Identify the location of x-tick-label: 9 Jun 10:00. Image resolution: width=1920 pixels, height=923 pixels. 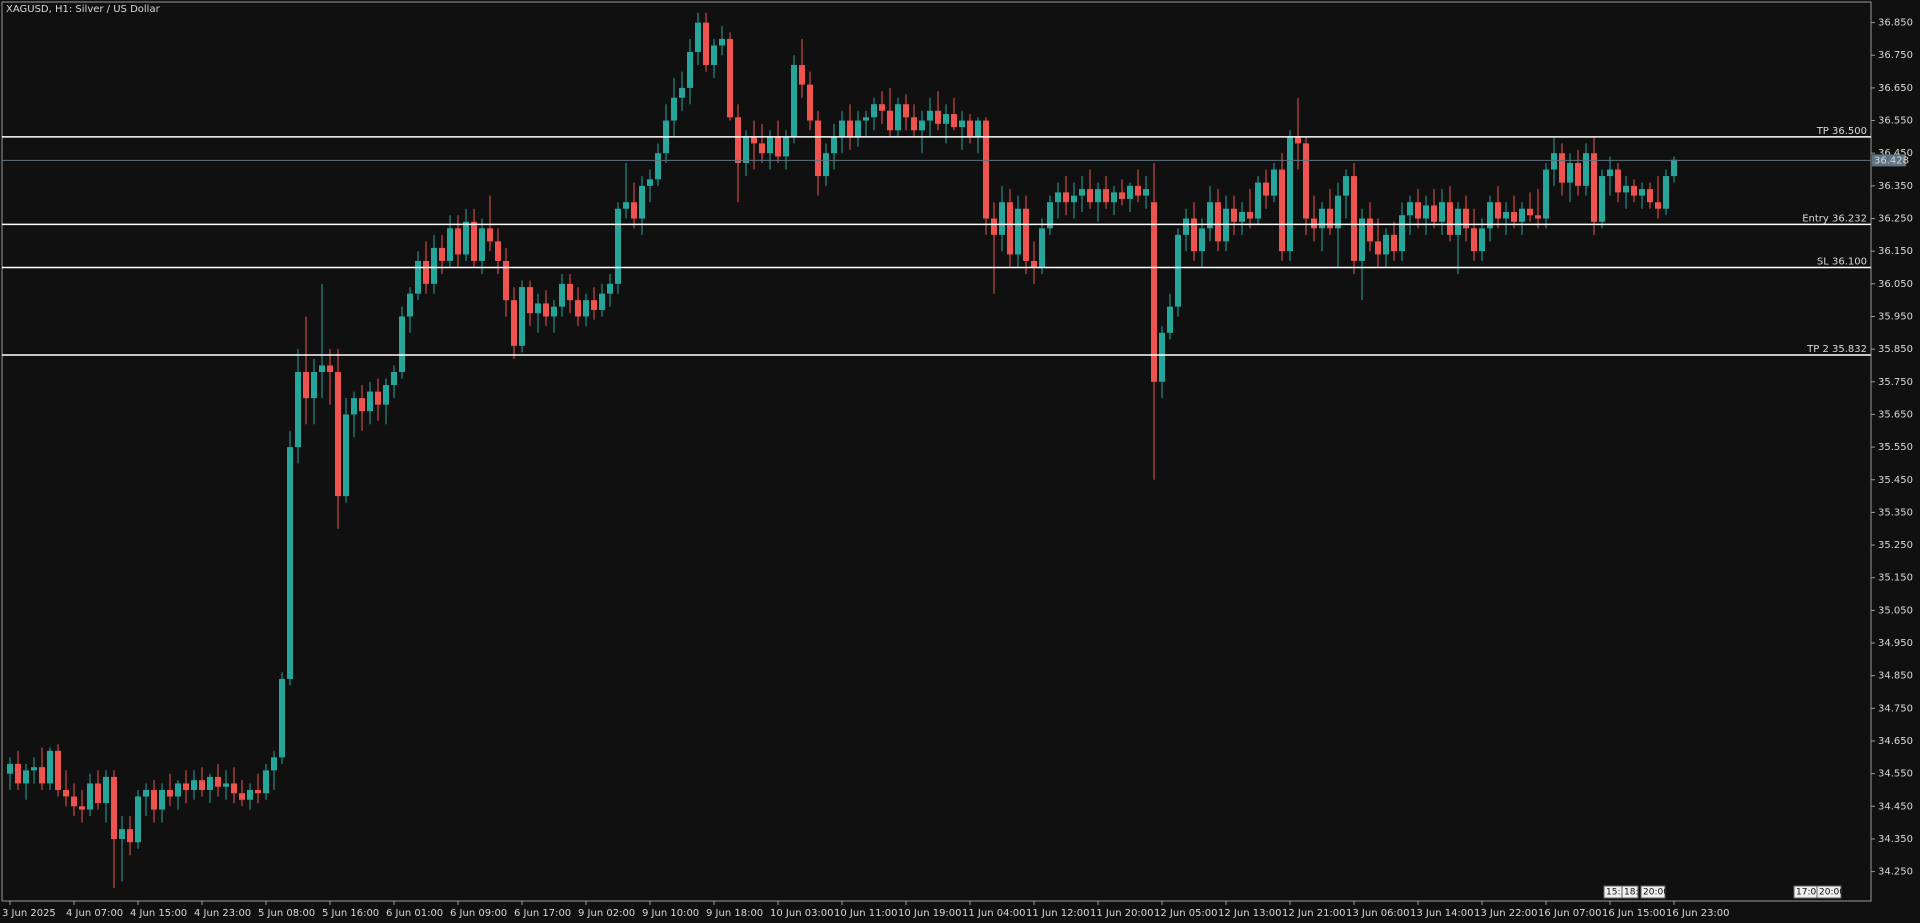
(670, 913).